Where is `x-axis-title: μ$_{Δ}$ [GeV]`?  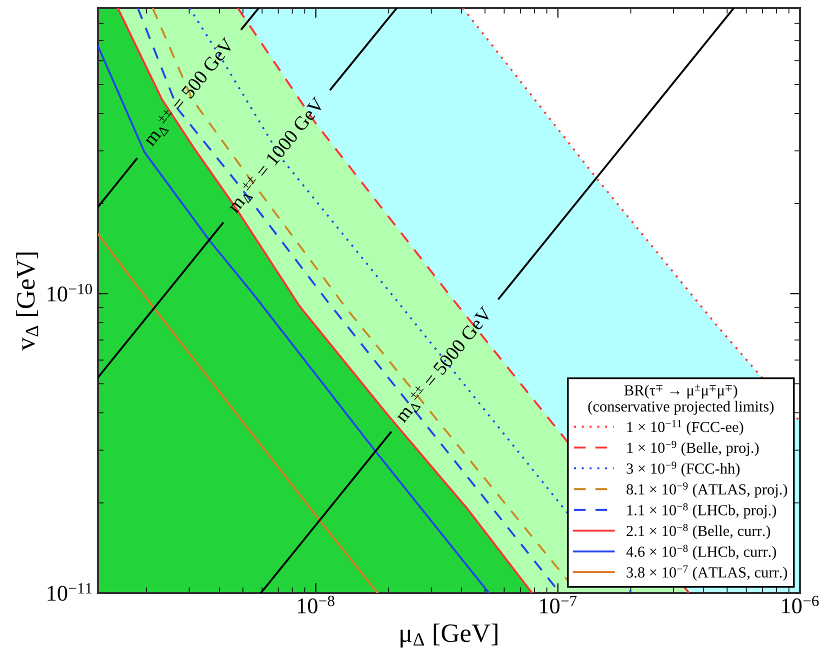 x-axis-title: μ$_{Δ}$ [GeV] is located at coordinates (449, 636).